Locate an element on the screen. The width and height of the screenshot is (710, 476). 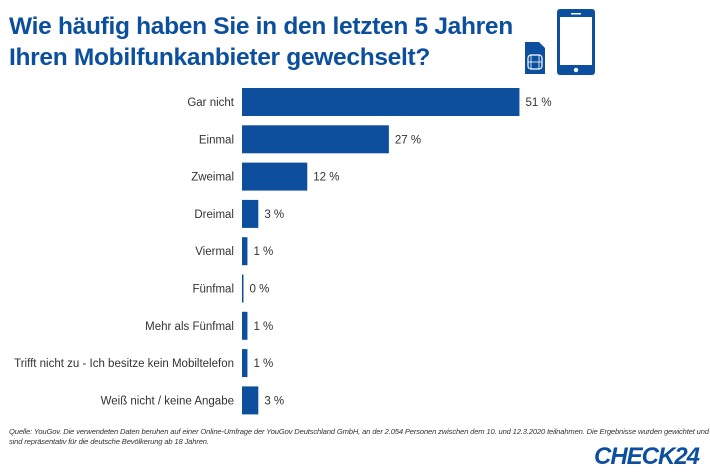
category-label: Viermal is located at coordinates (214, 252).